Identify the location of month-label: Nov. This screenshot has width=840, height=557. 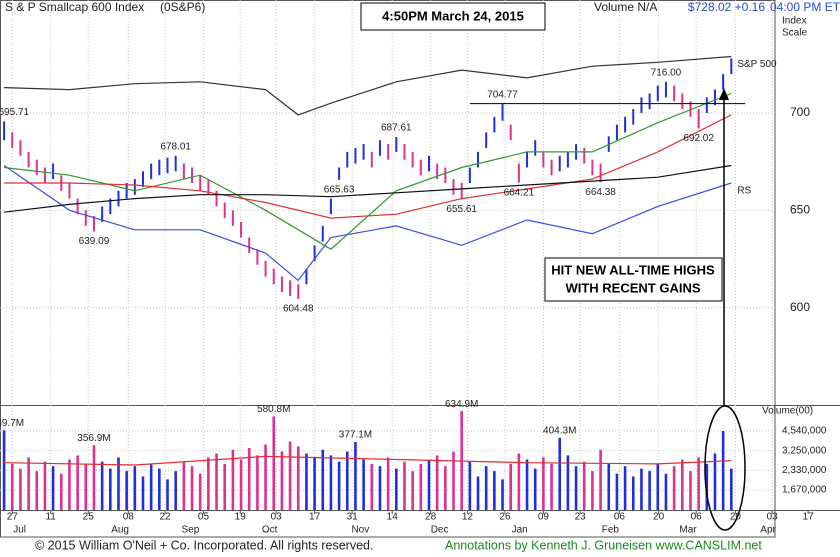
(360, 530).